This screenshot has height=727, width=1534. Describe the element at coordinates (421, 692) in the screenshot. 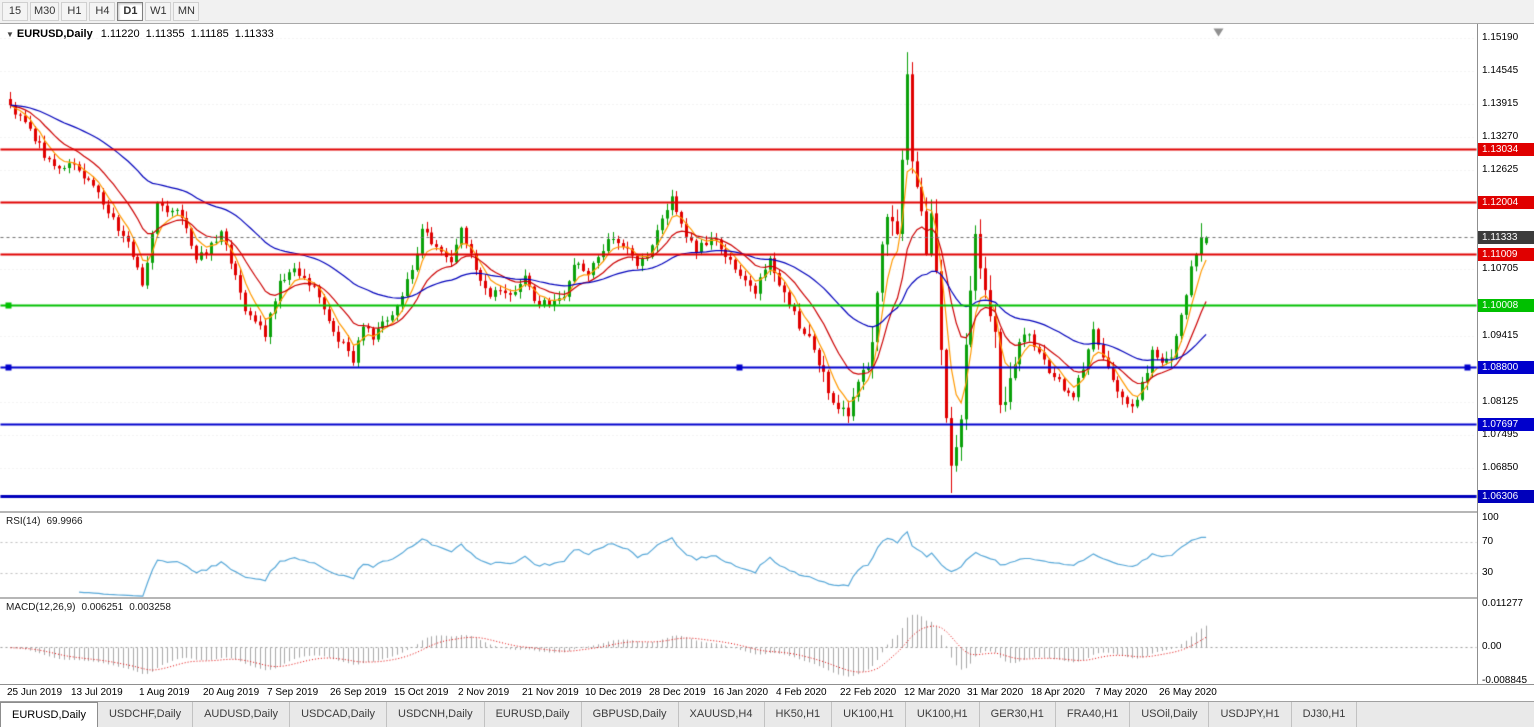

I see `date-axis-label: 15 Oct 2019` at that location.